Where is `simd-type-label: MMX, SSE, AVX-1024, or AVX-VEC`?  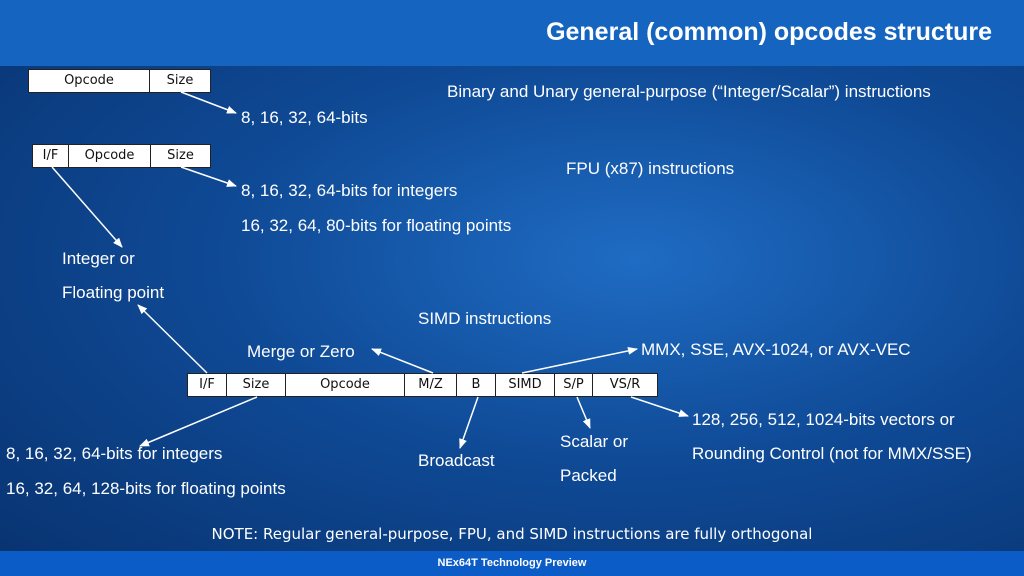
simd-type-label: MMX, SSE, AVX-1024, or AVX-VEC is located at coordinates (776, 349).